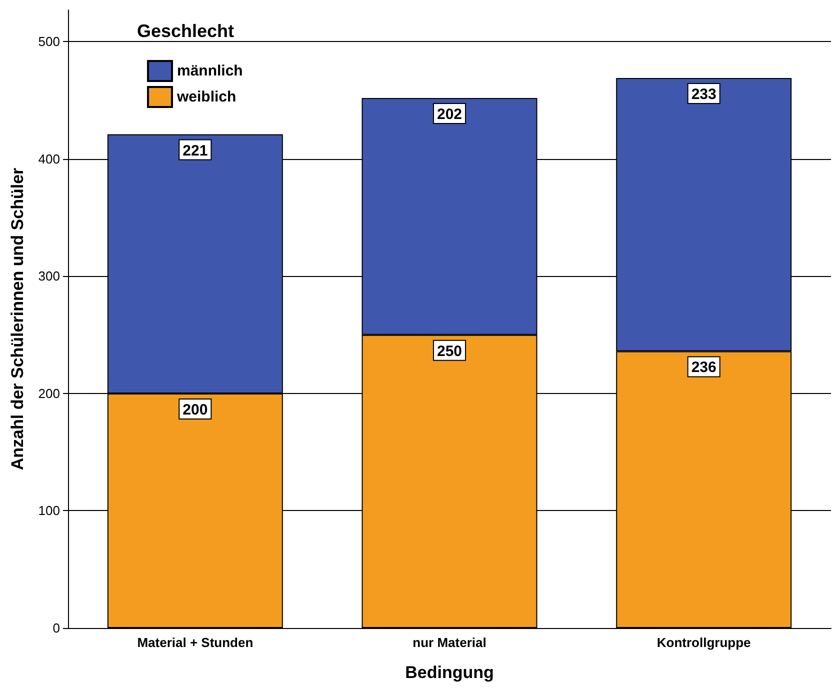 This screenshot has height=690, width=832. I want to click on y-tick-label: 200, so click(49, 393).